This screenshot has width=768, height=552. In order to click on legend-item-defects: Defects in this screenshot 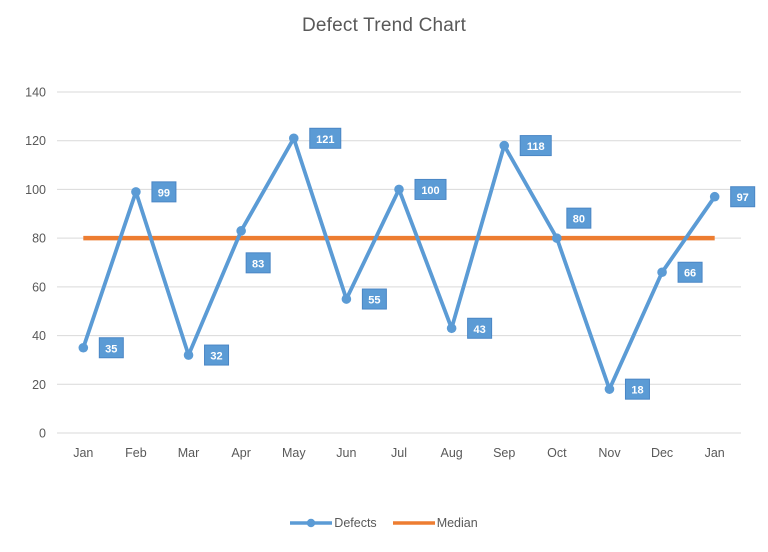, I will do `click(333, 523)`.